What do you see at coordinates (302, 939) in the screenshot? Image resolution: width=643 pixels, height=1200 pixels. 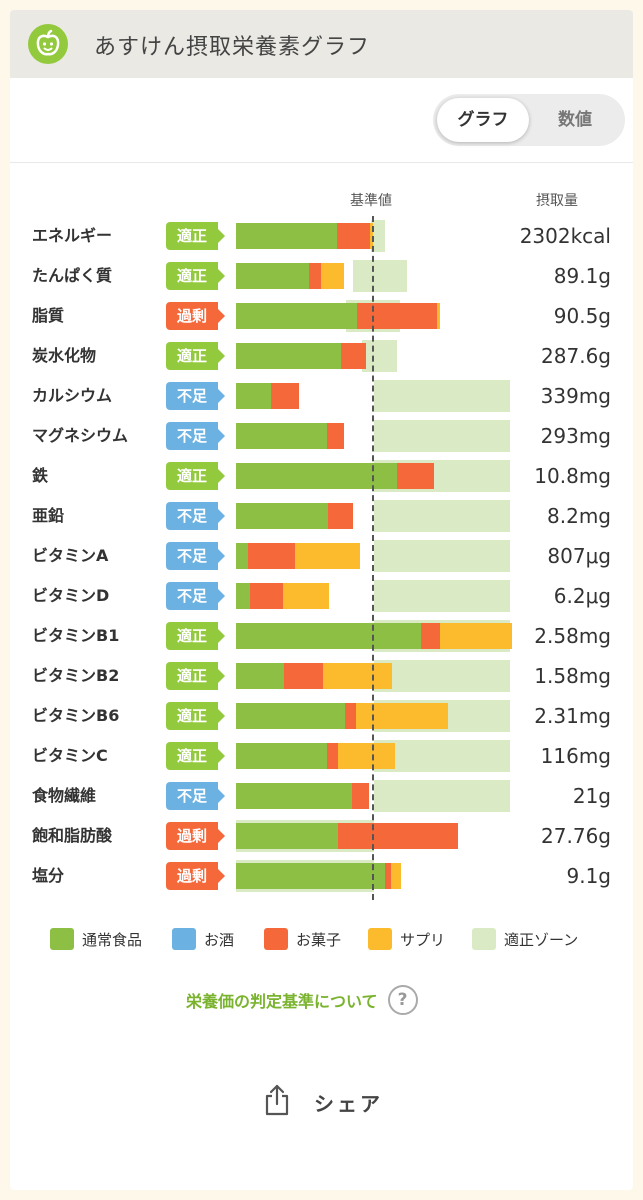 I see `legend-item-snack: お菓子` at bounding box center [302, 939].